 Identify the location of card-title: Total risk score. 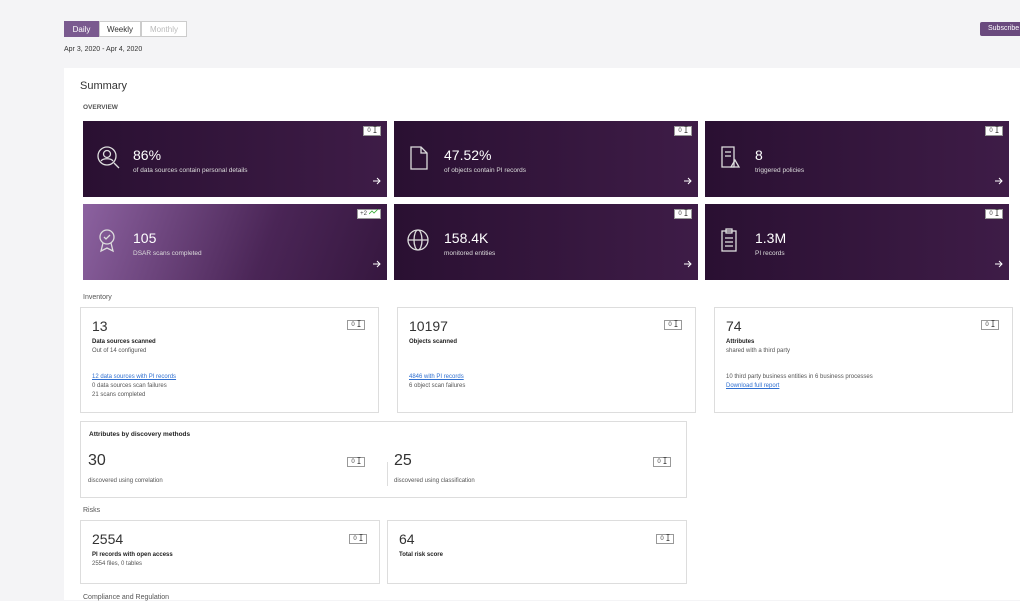
(421, 555).